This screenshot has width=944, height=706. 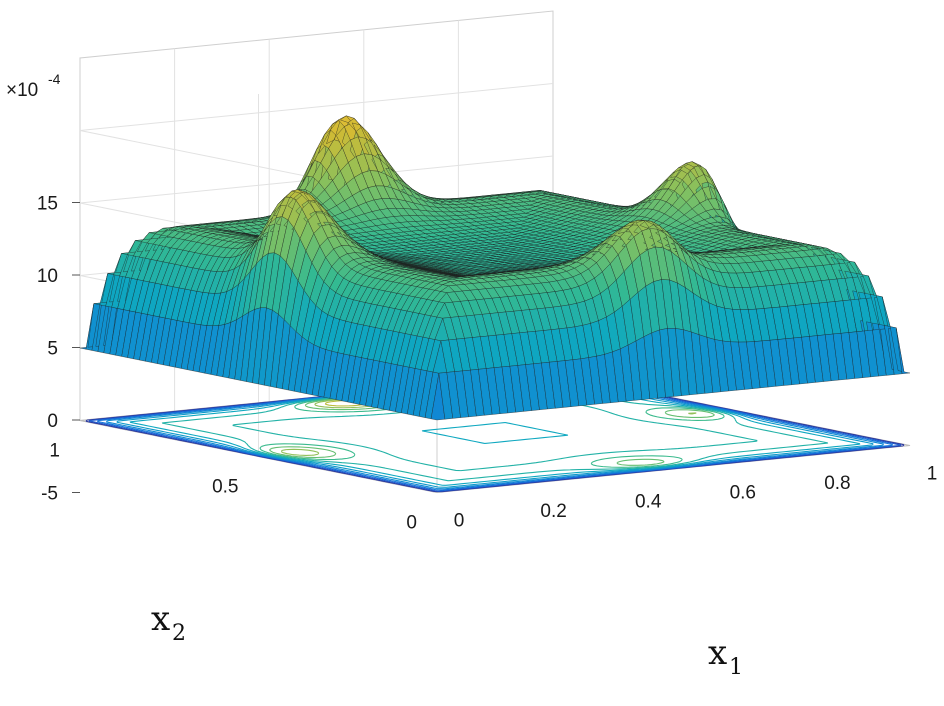 What do you see at coordinates (459, 521) in the screenshot?
I see `x1-tick-label: 0` at bounding box center [459, 521].